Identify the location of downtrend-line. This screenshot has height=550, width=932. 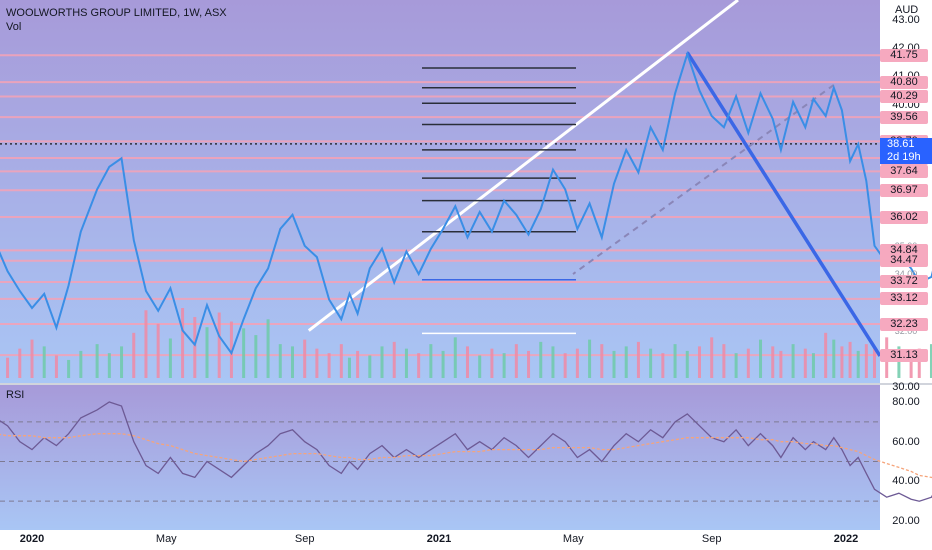
(783, 204).